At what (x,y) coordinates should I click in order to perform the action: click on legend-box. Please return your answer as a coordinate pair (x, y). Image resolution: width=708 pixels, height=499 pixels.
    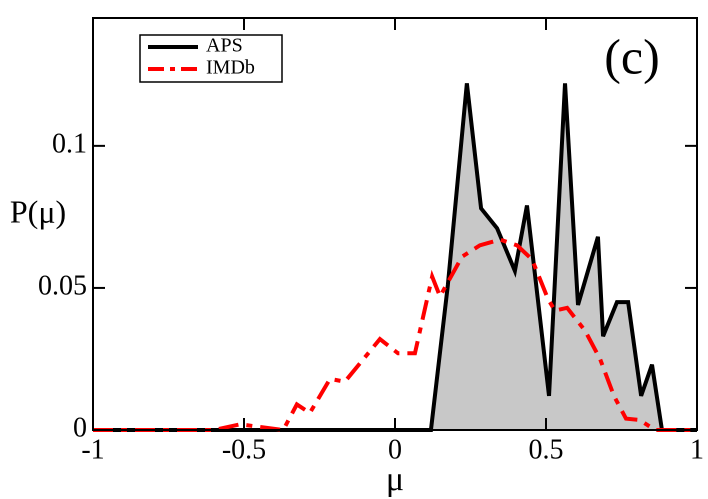
    Looking at the image, I should click on (211, 58).